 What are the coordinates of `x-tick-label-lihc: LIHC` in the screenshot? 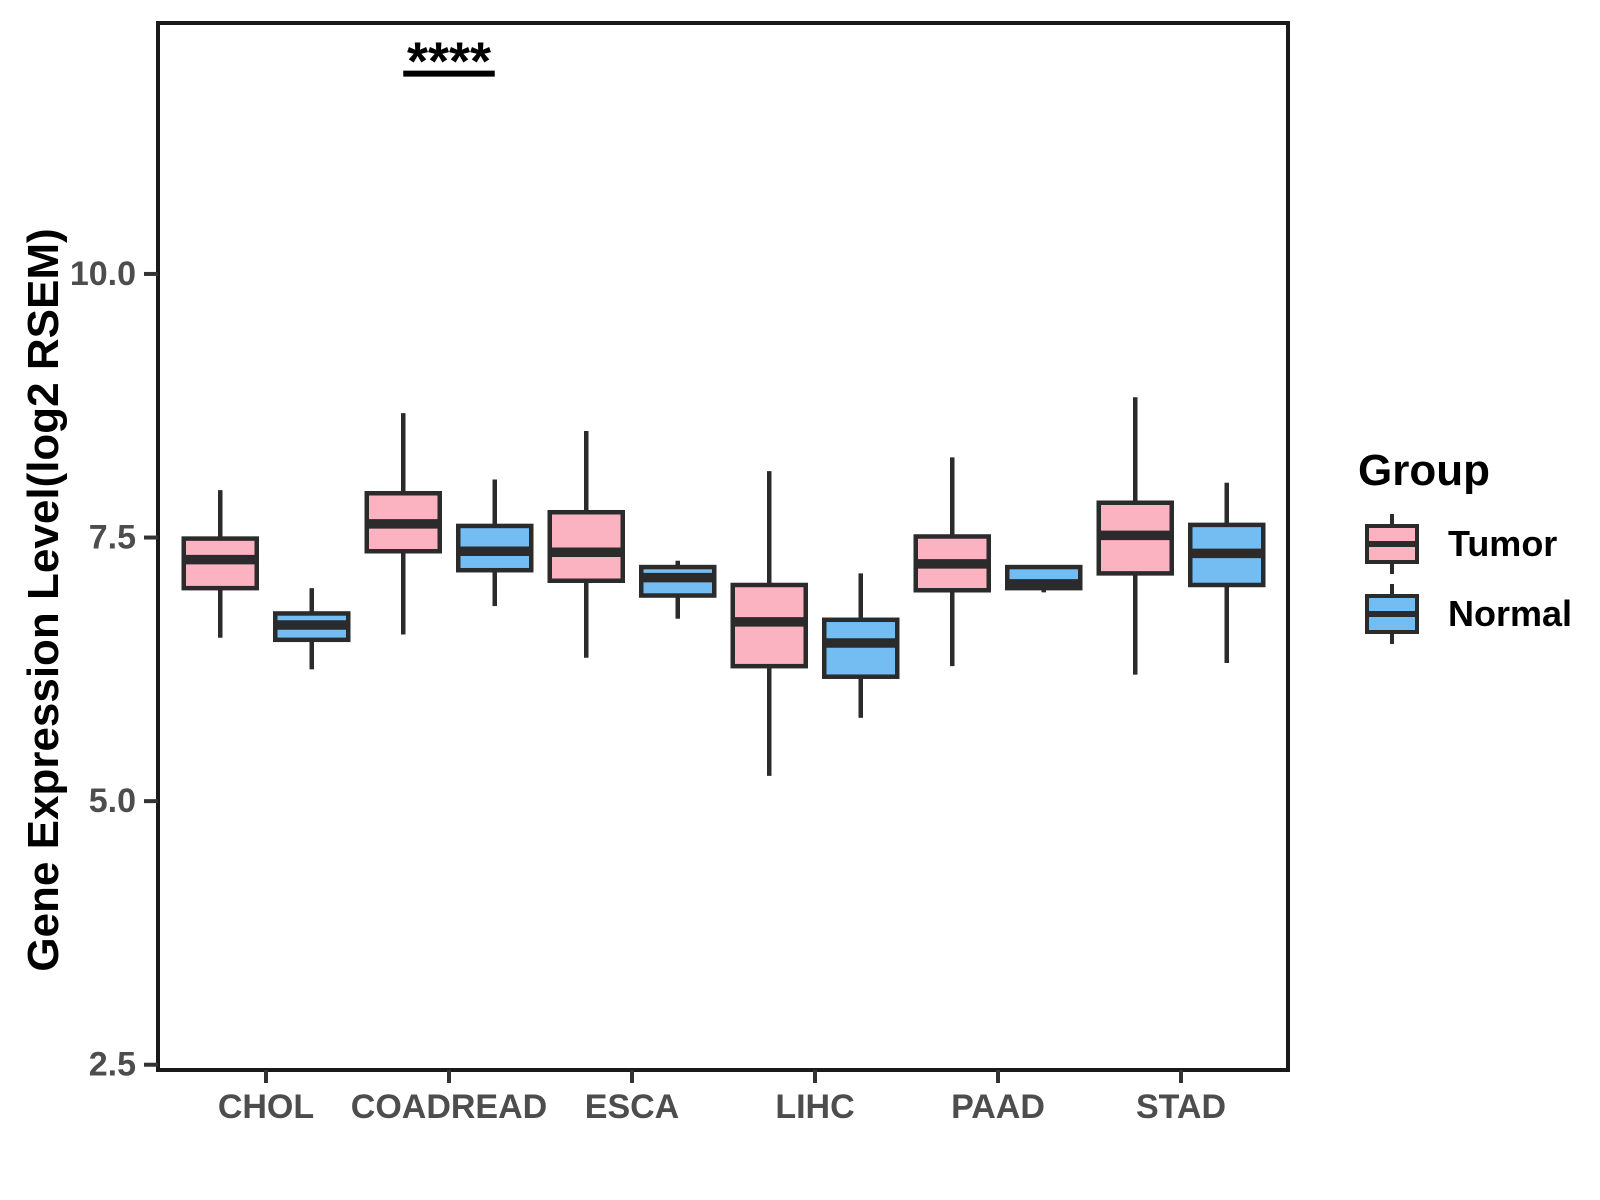 It's located at (814, 1107).